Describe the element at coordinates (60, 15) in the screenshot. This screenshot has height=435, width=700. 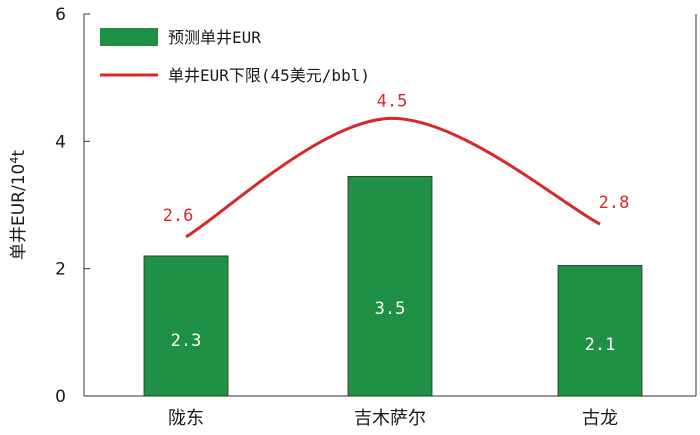
I see `y-tick-label: 6` at that location.